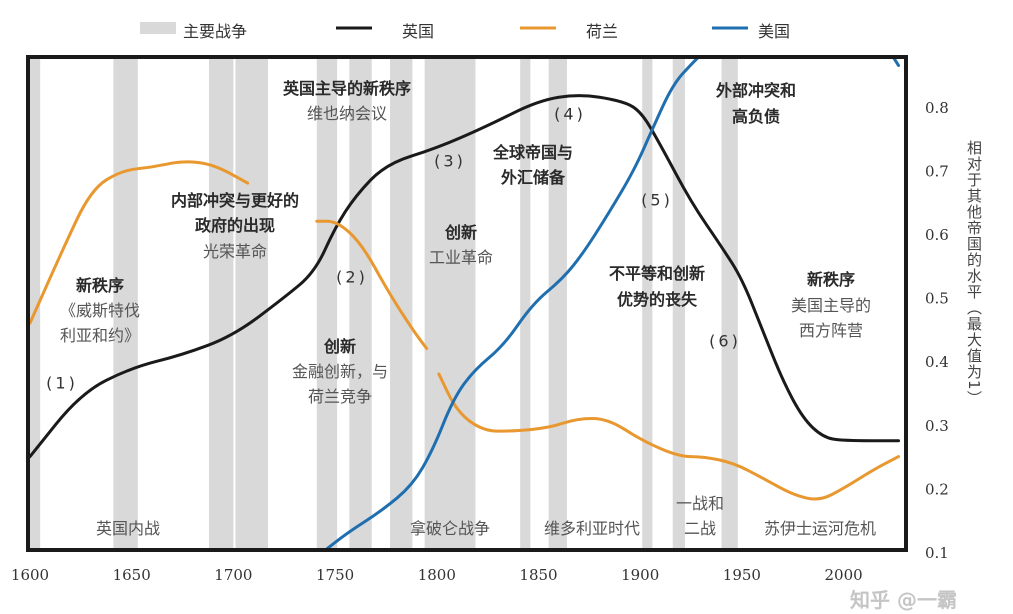 The width and height of the screenshot is (1013, 614). I want to click on annotation-text: 维也纳会议, so click(347, 113).